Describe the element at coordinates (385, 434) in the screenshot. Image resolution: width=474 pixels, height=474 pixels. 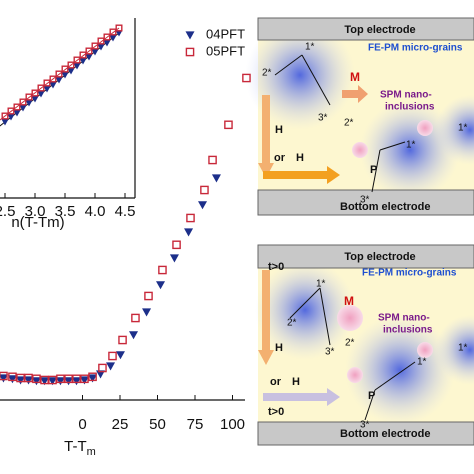
I see `label: Bottom electrode` at that location.